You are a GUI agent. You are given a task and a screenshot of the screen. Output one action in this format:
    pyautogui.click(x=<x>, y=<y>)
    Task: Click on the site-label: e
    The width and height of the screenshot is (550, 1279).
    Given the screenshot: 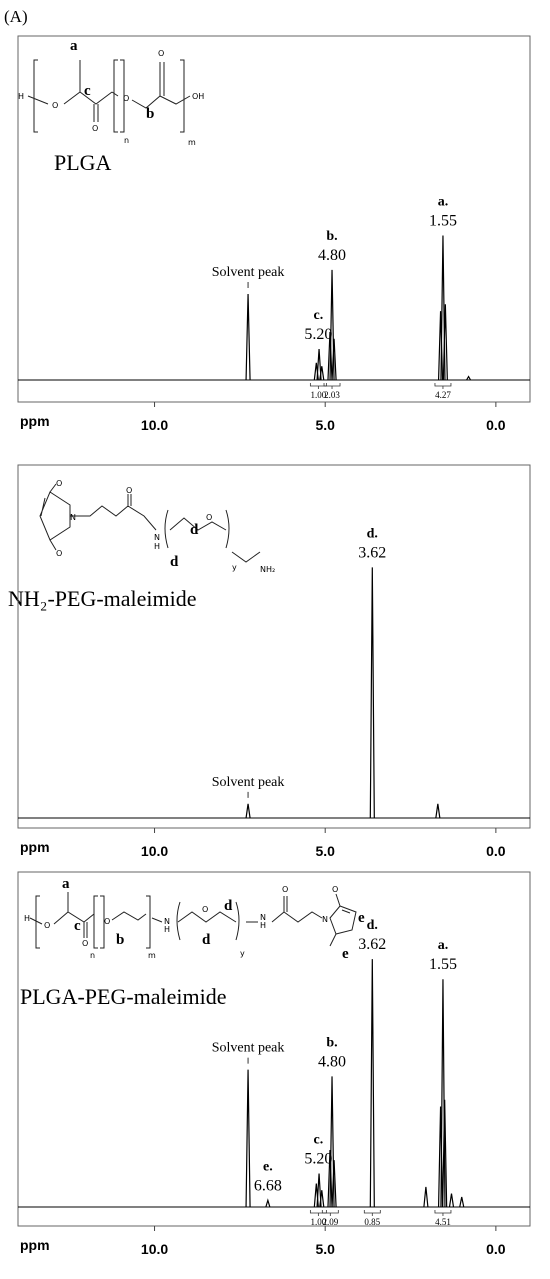 What is the action you would take?
    pyautogui.click(x=361, y=918)
    